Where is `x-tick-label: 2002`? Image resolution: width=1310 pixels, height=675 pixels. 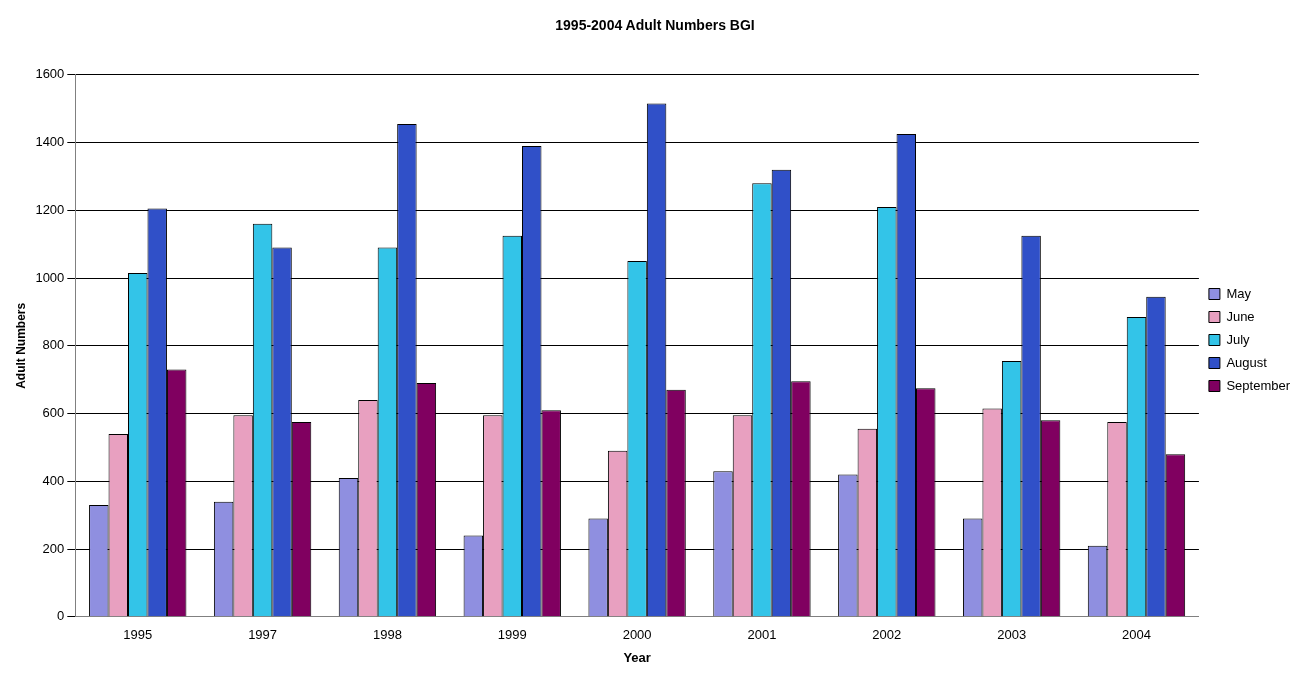
x-tick-label: 2002 is located at coordinates (887, 635).